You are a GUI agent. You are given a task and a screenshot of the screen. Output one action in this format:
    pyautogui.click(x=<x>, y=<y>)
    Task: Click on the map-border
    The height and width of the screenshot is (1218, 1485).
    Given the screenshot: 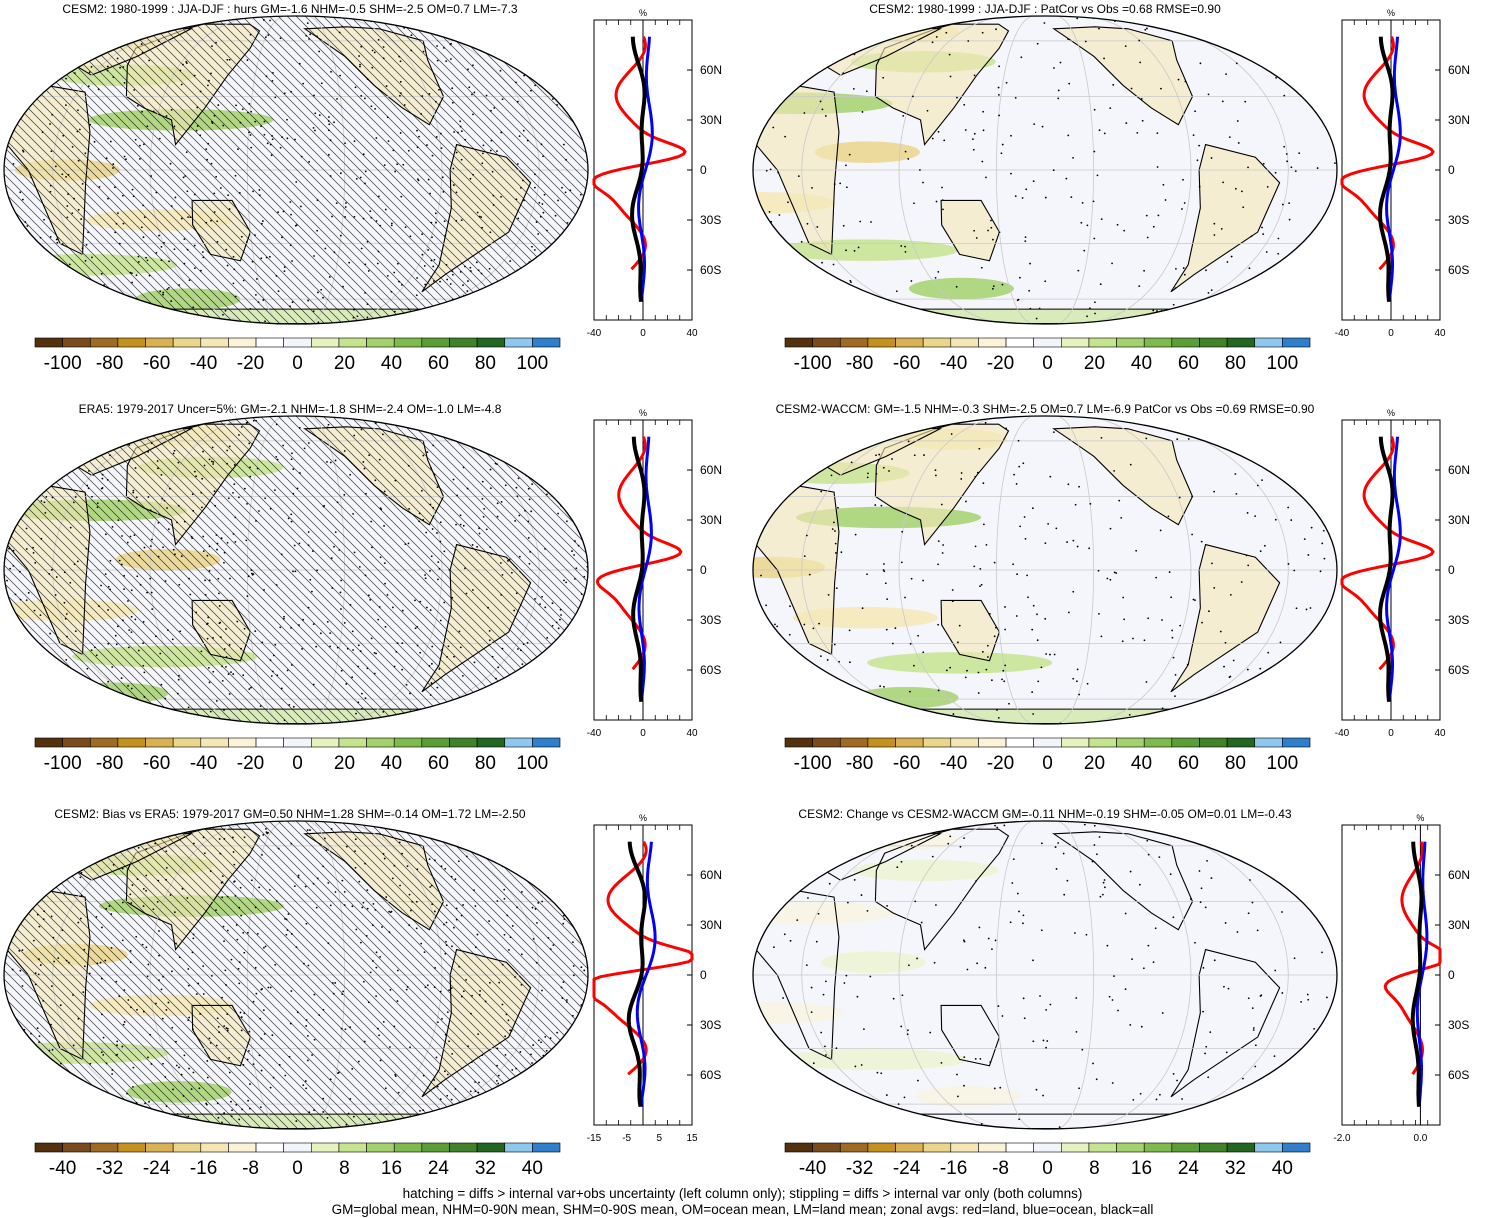 What is the action you would take?
    pyautogui.click(x=1045, y=570)
    